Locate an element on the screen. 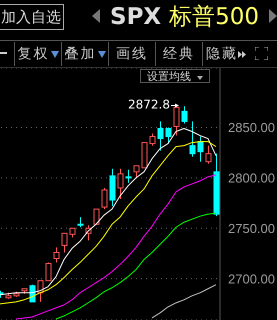 The width and height of the screenshot is (277, 320). y-tick-label: 2850.00 is located at coordinates (251, 128).